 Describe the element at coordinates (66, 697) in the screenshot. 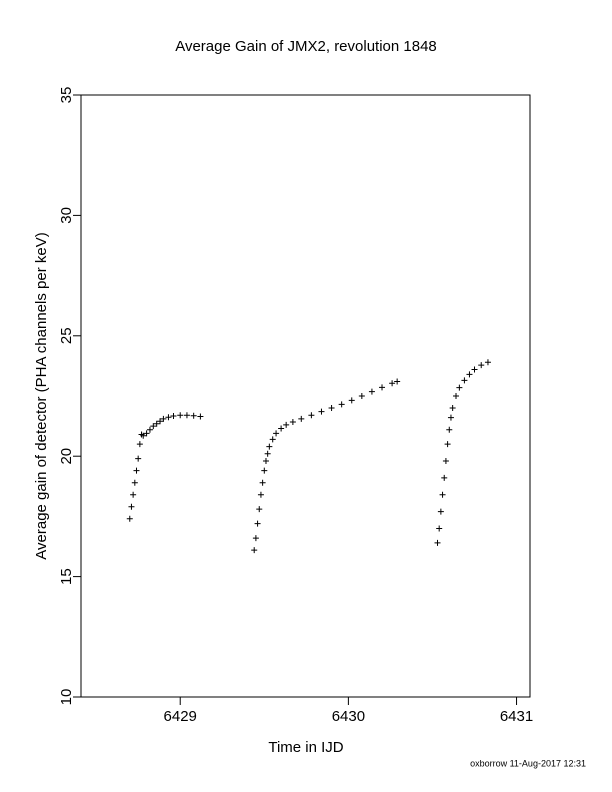

I see `y-tick-label: 10` at that location.